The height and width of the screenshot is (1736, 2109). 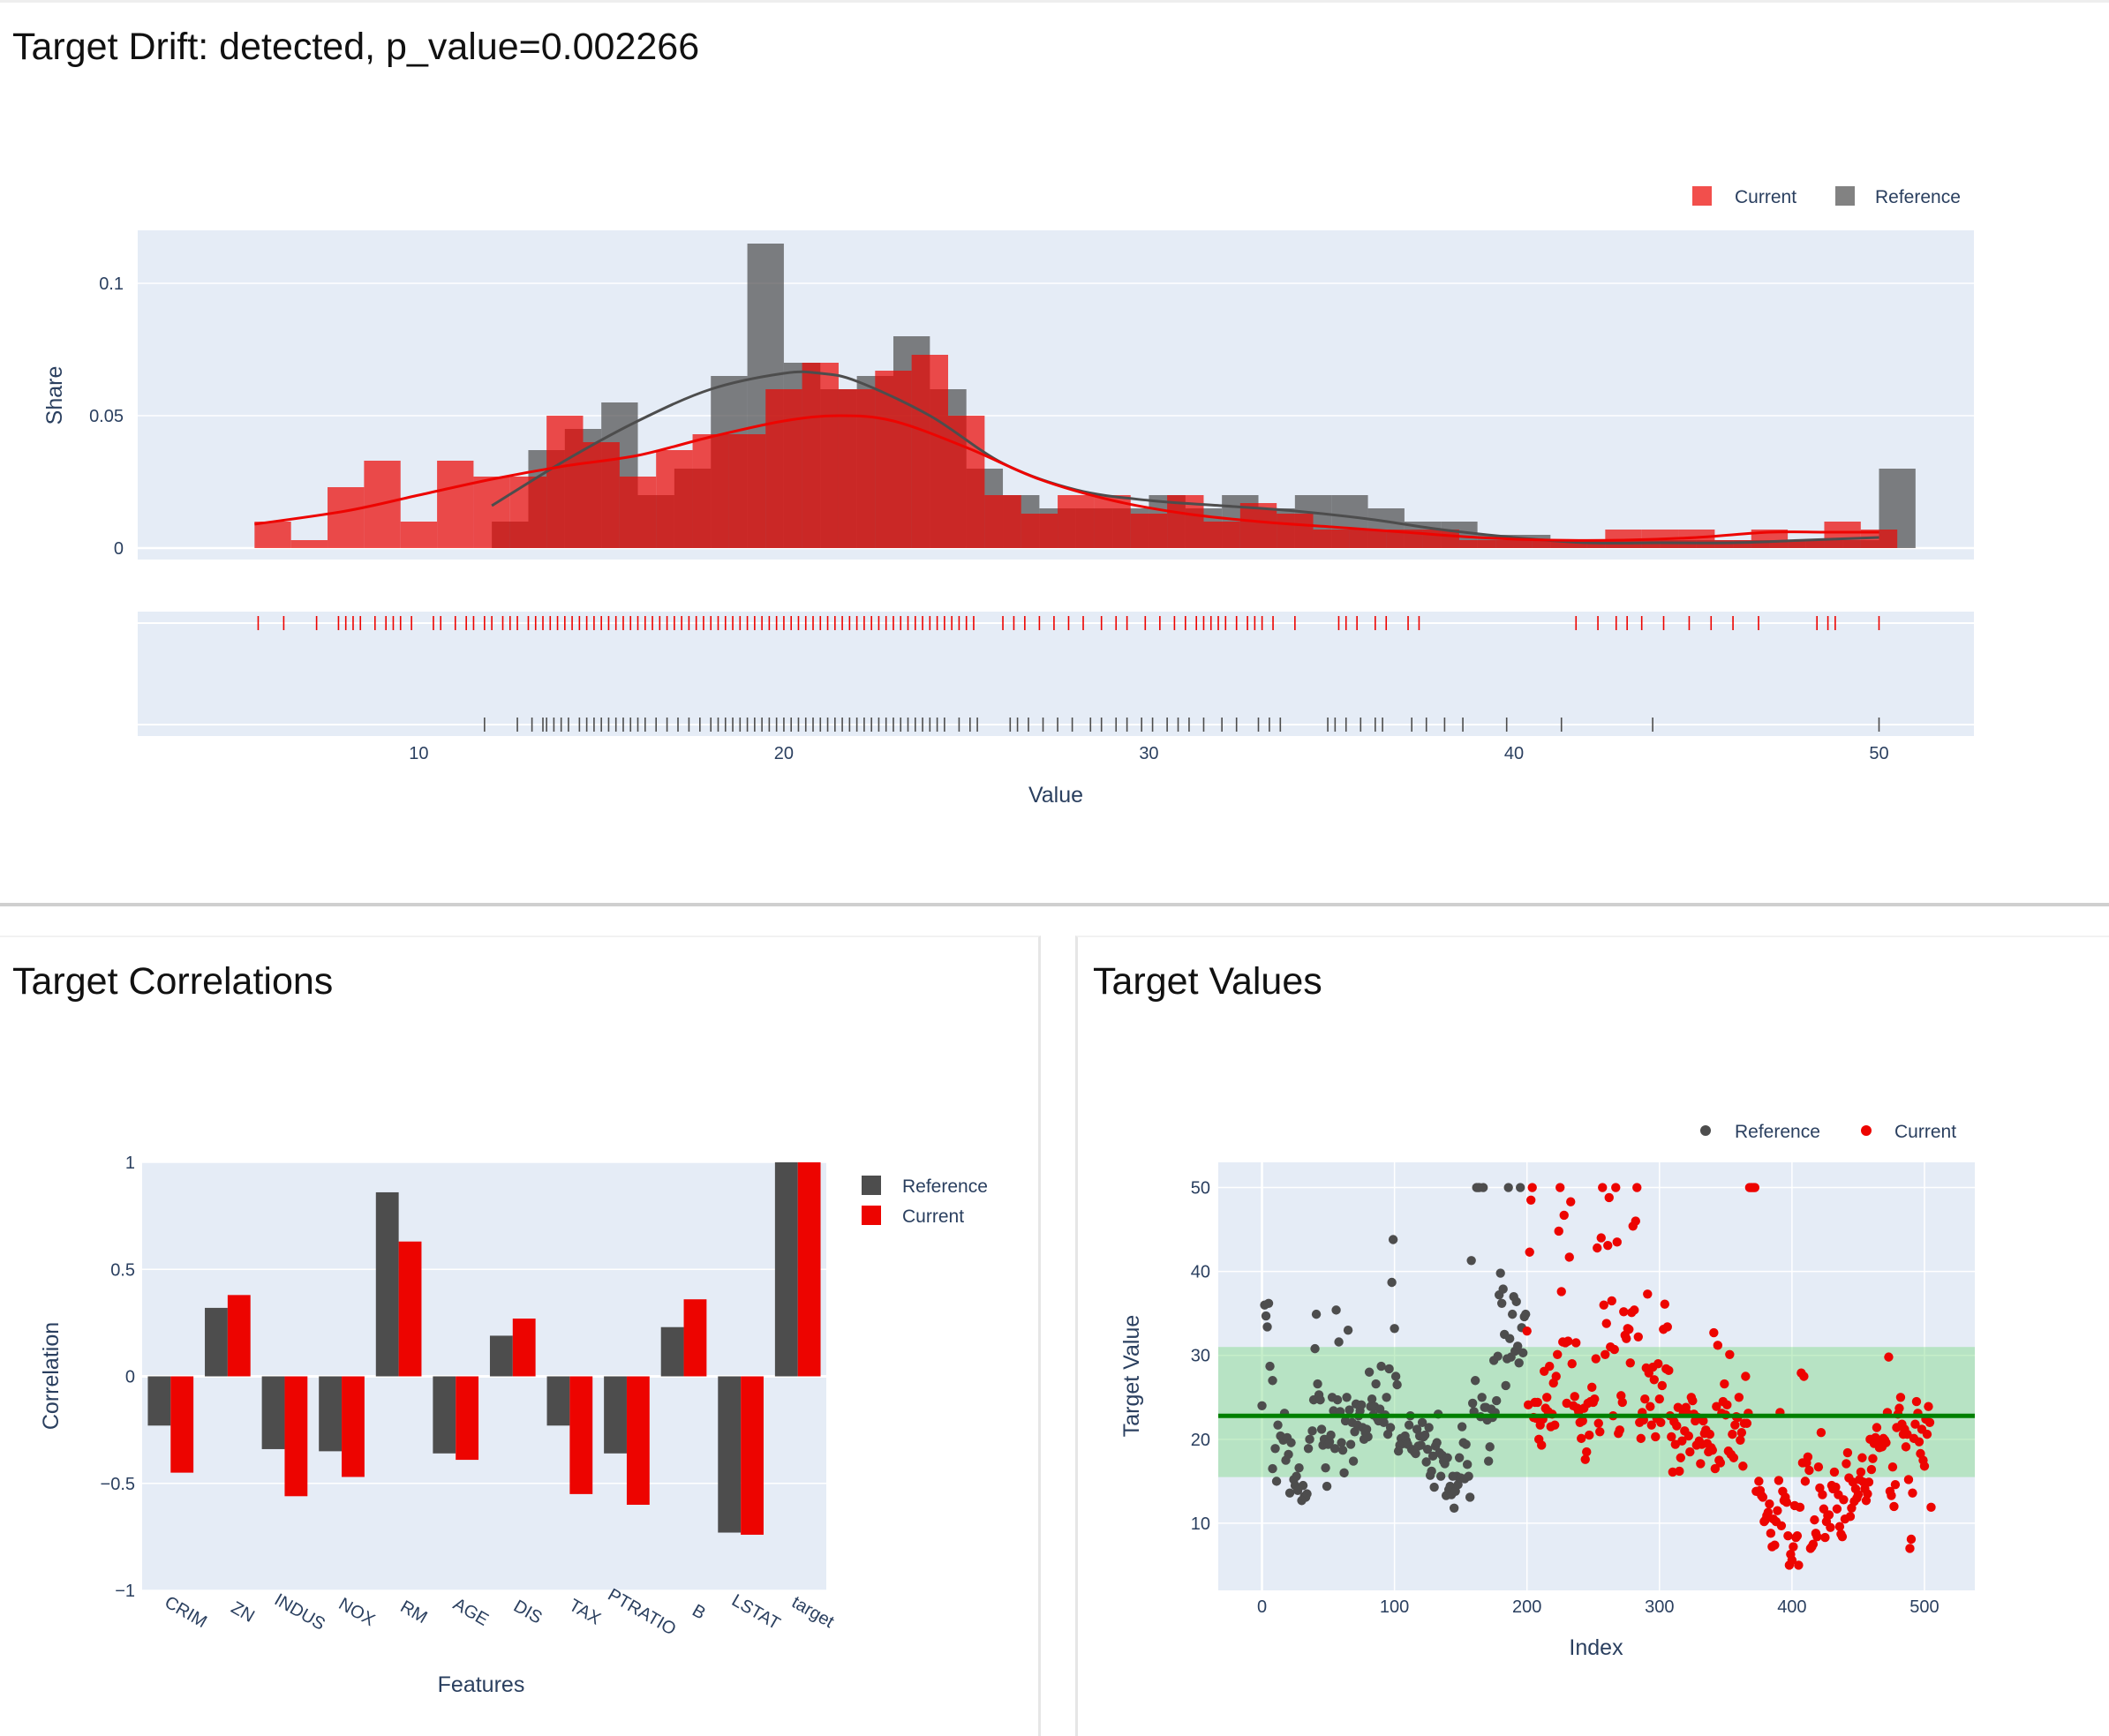 I want to click on x-tick-label: 30, so click(x=1148, y=754).